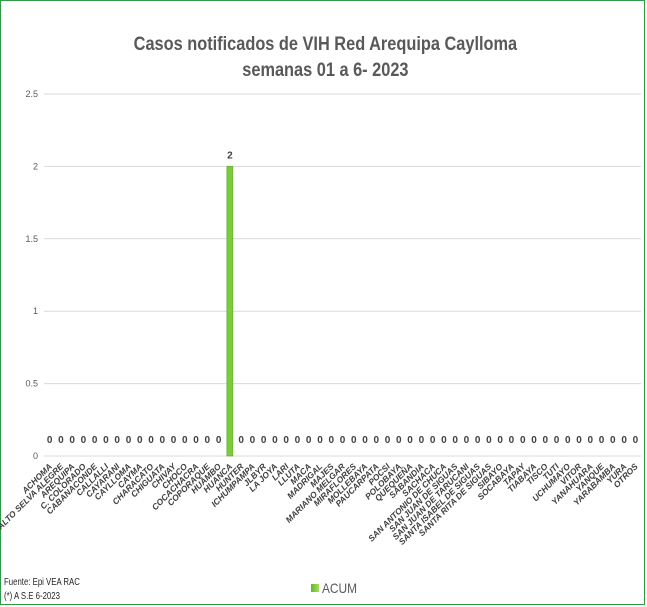 The image size is (647, 607). I want to click on legend: ACUM, so click(337, 588).